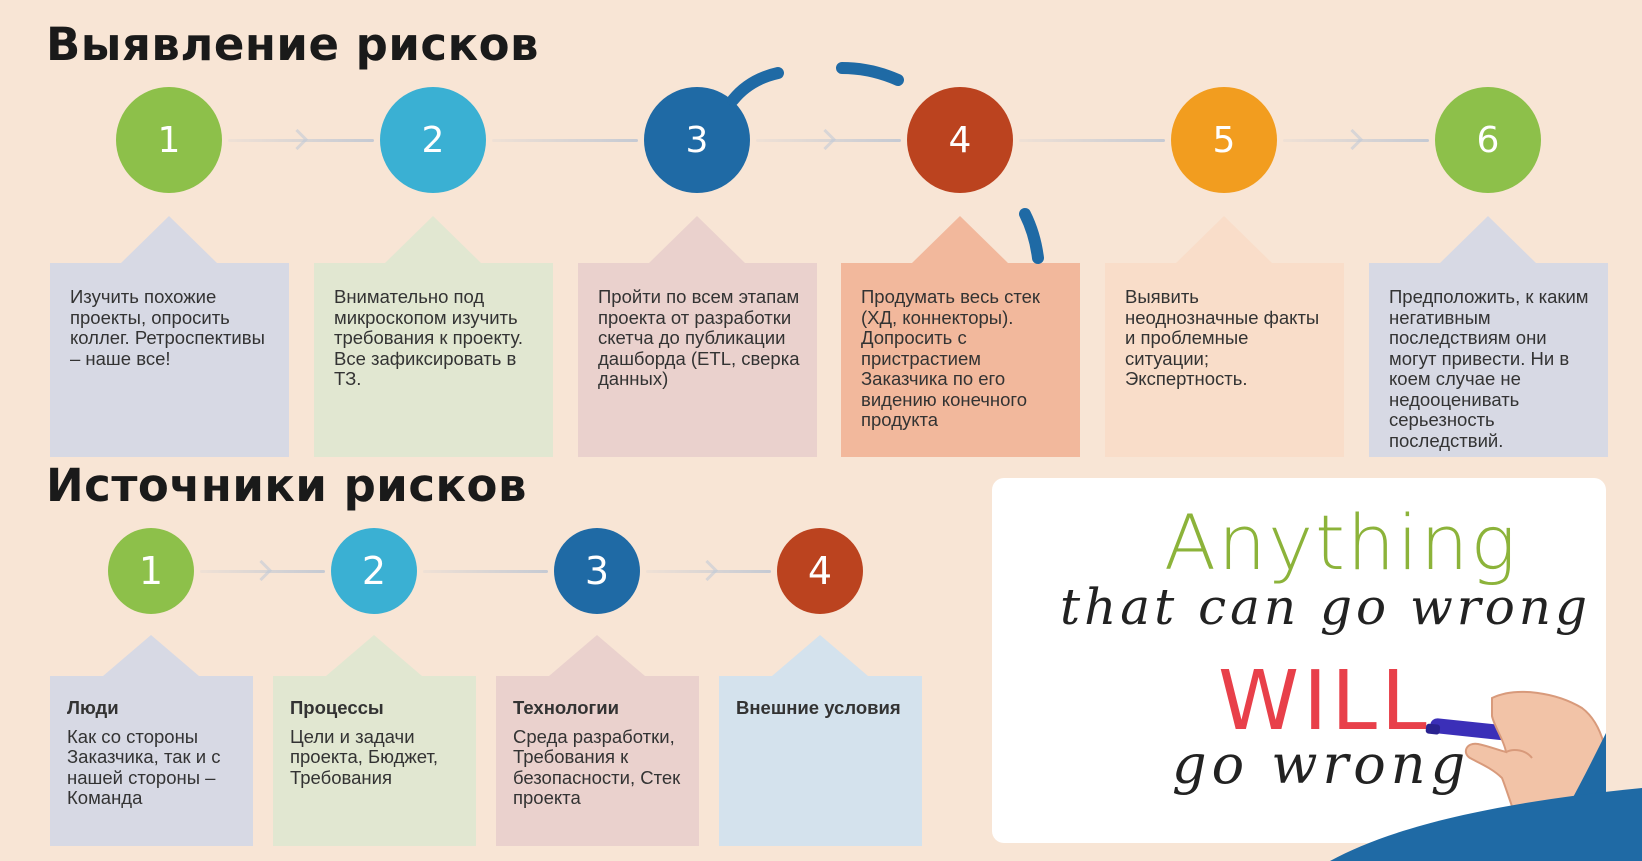 Image resolution: width=1642 pixels, height=861 pixels. I want to click on source-number-circle: 3, so click(597, 571).